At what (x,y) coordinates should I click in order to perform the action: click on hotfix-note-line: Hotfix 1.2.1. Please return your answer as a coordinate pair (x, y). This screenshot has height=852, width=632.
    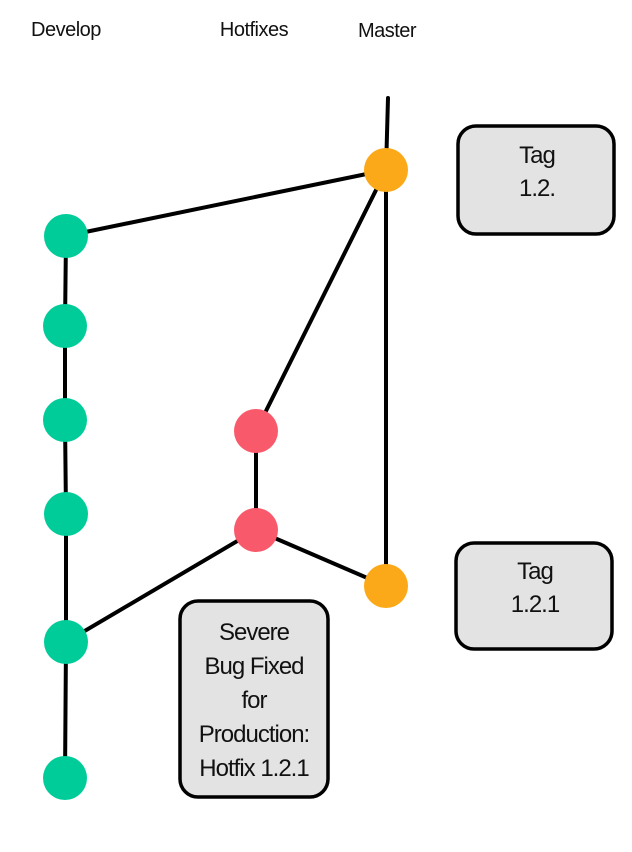
    Looking at the image, I should click on (254, 768).